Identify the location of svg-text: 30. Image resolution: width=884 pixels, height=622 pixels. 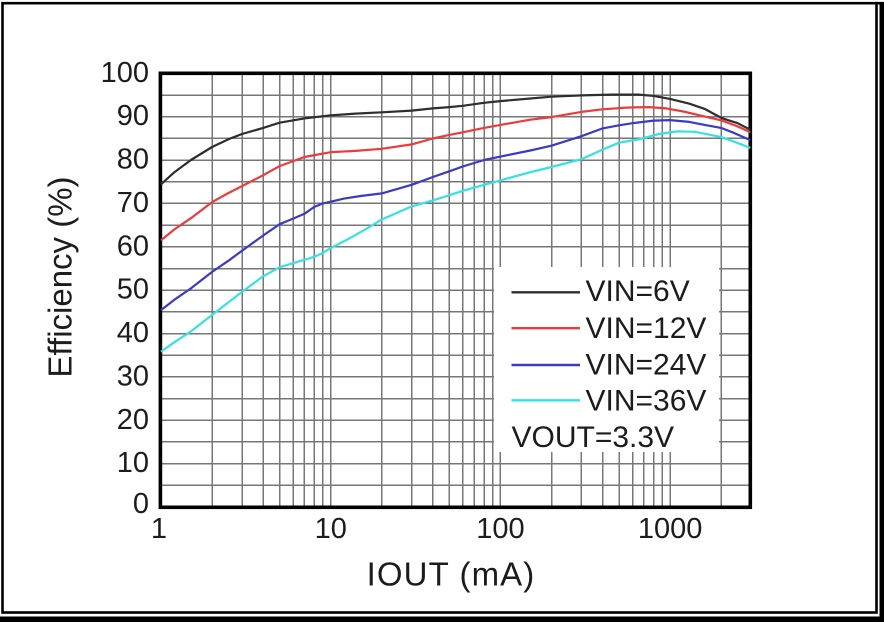
(133, 376).